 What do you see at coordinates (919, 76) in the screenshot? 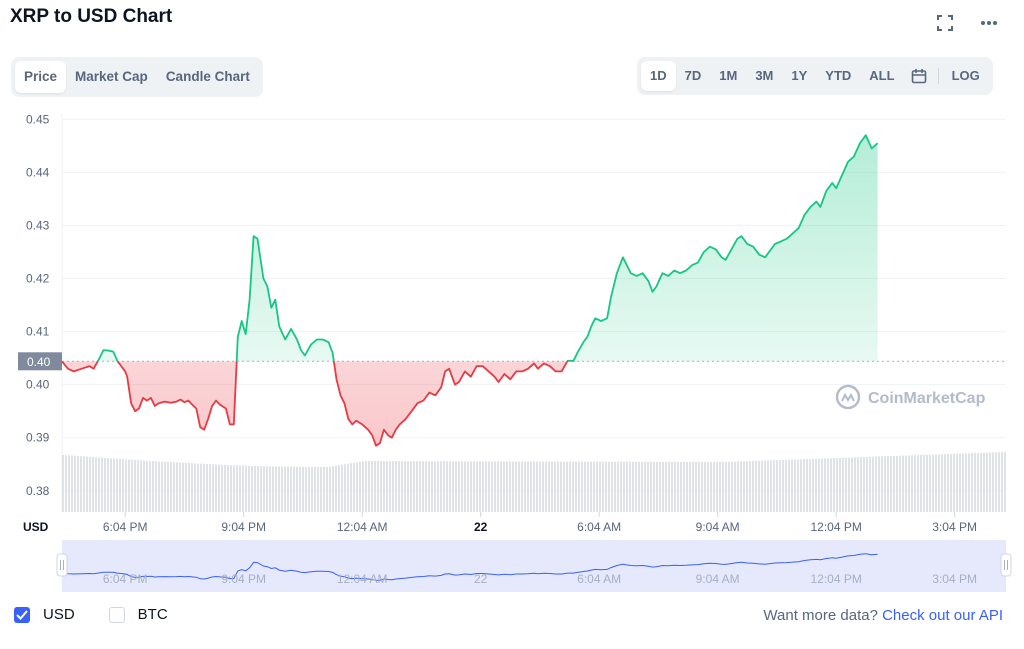
I see `calendar-icon` at bounding box center [919, 76].